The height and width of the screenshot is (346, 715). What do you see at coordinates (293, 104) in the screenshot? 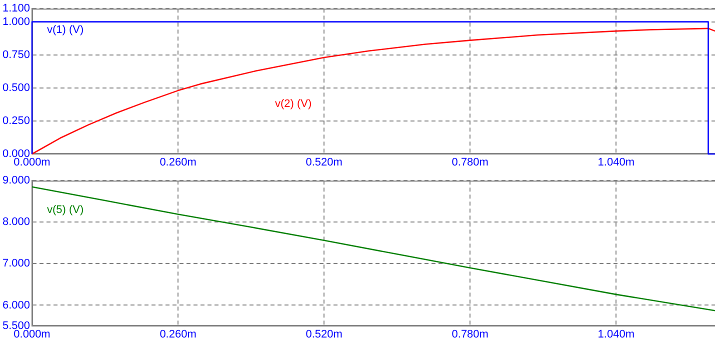
I see `text: v(2) (V)` at bounding box center [293, 104].